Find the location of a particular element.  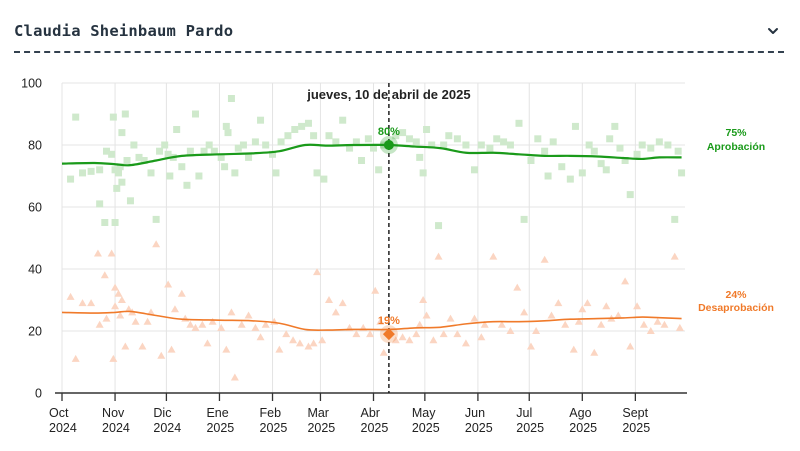

section-header: Claudia Sheinbaum Pardo is located at coordinates (399, 36).